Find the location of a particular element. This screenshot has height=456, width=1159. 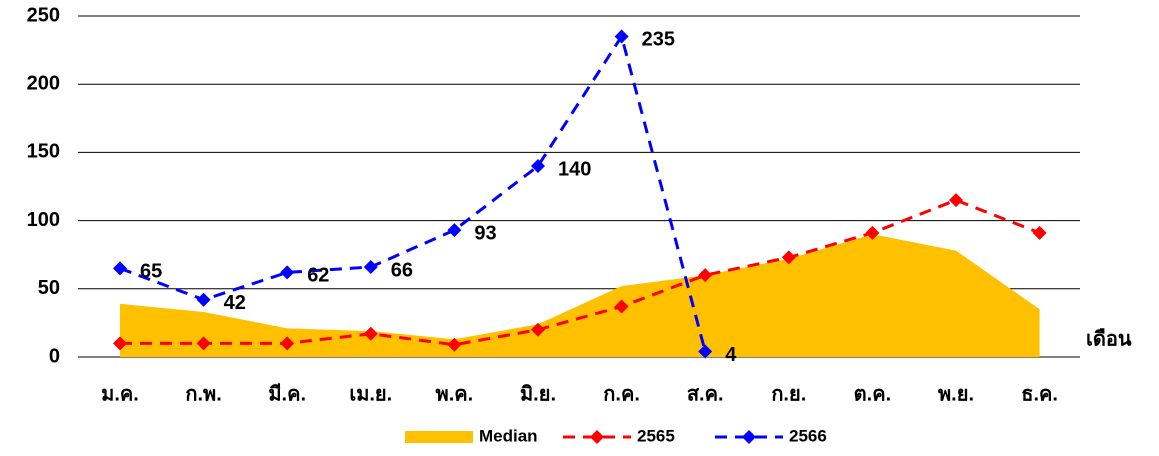

data-label: 93 is located at coordinates (485, 233).